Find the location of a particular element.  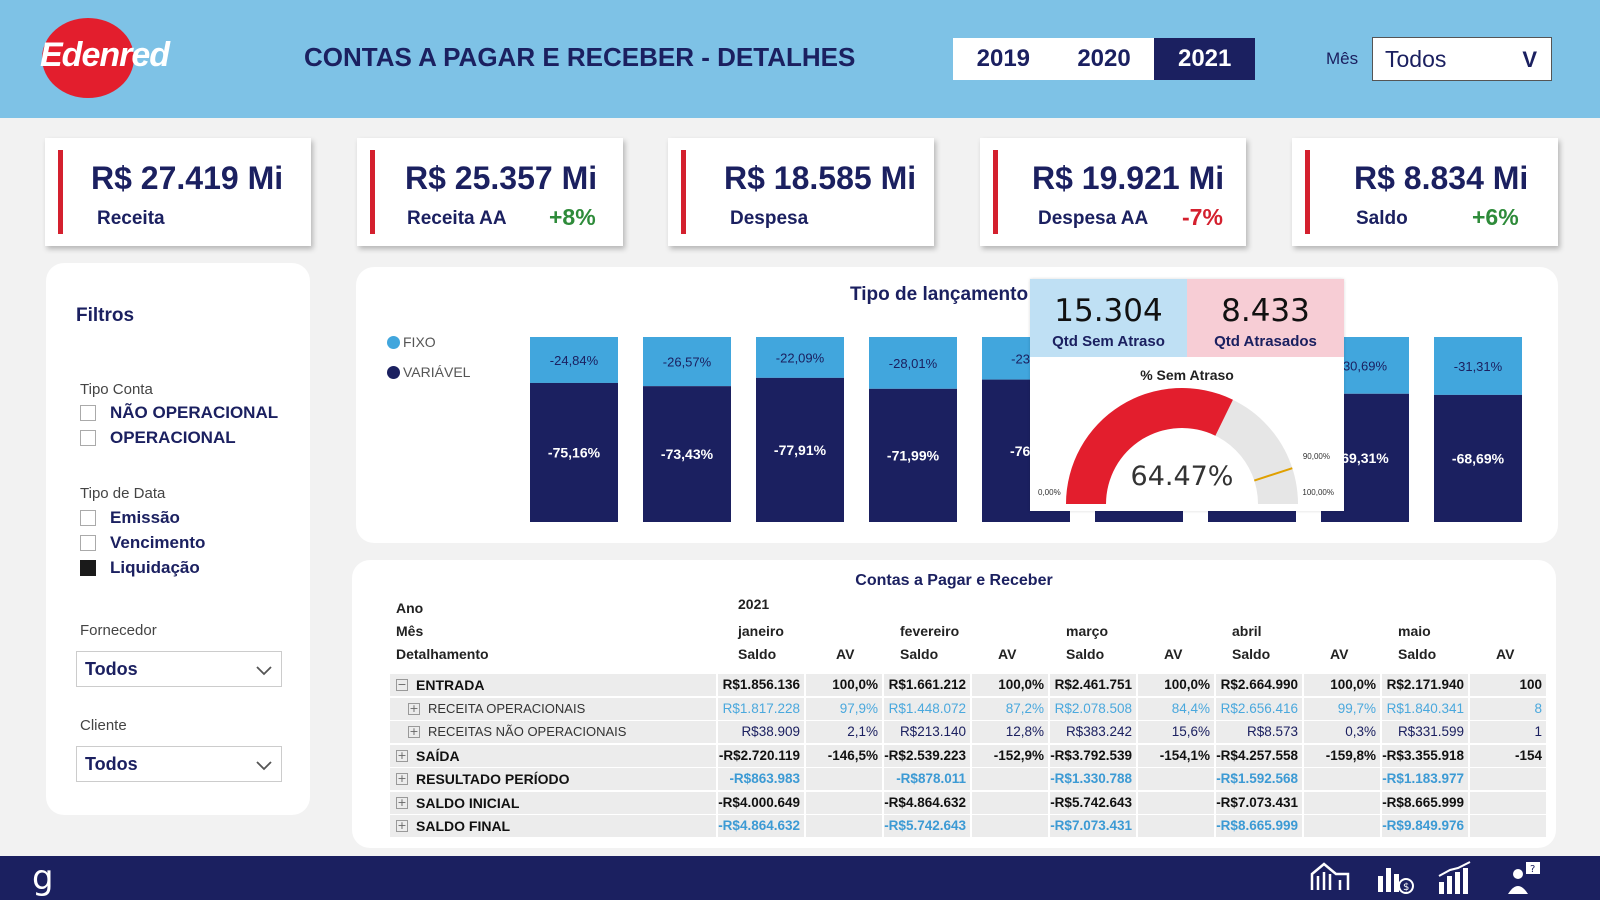

kpi-card-receita-aa: R$ 25.357 Mi Receita AA +8% is located at coordinates (490, 192).